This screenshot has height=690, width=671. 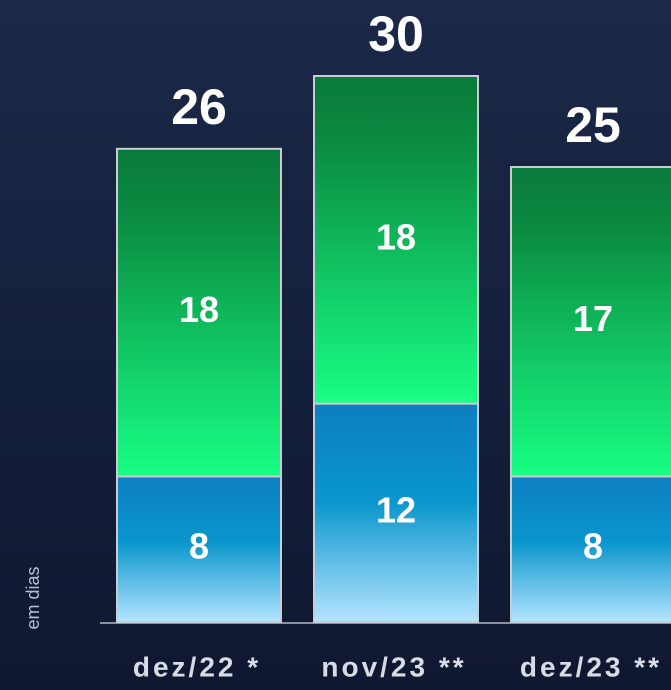 I want to click on y-axis-label: em dias, so click(x=33, y=597).